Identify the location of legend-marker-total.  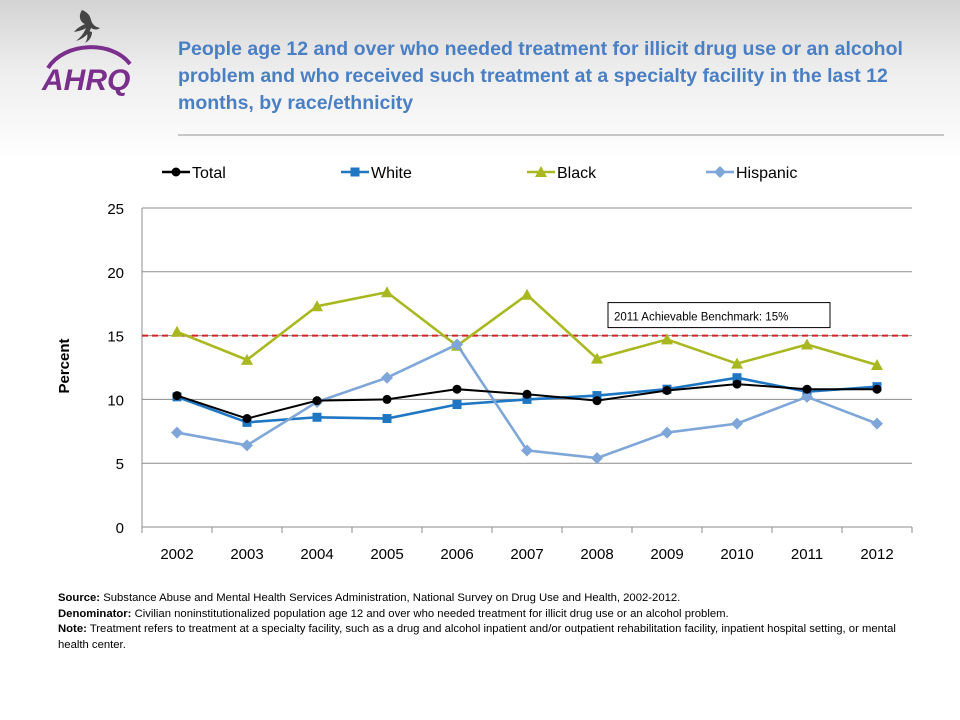
(176, 172).